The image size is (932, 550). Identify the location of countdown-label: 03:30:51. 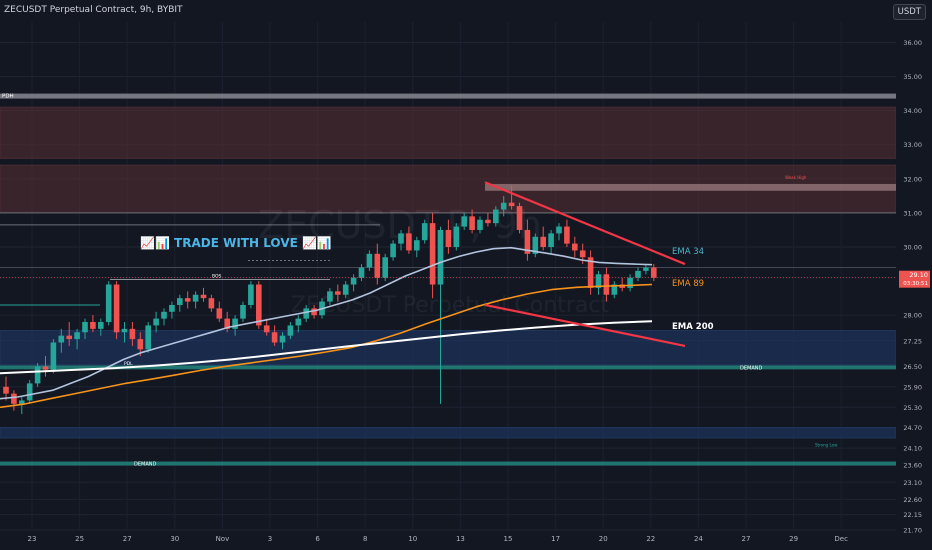
(915, 284).